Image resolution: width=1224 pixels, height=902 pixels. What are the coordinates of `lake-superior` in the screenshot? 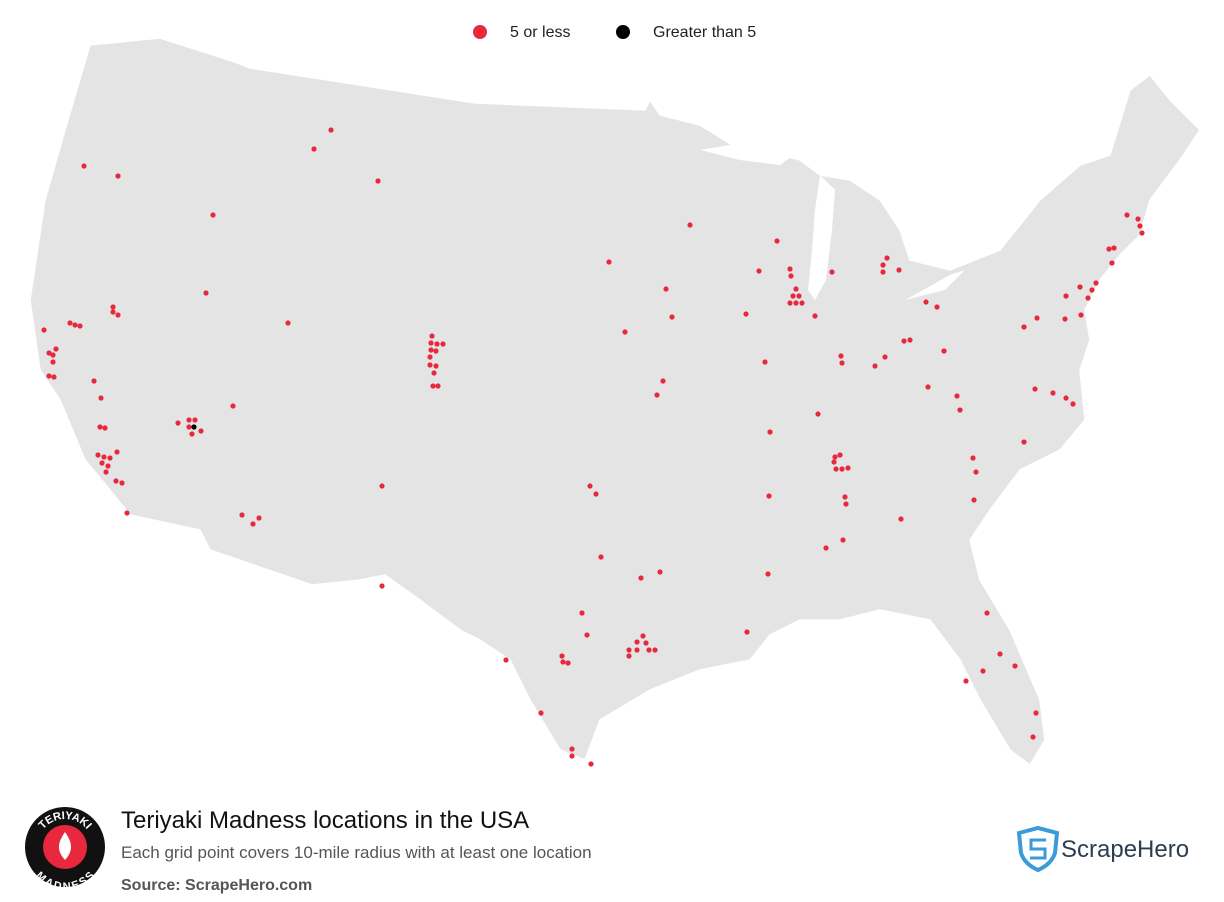 It's located at (750, 152).